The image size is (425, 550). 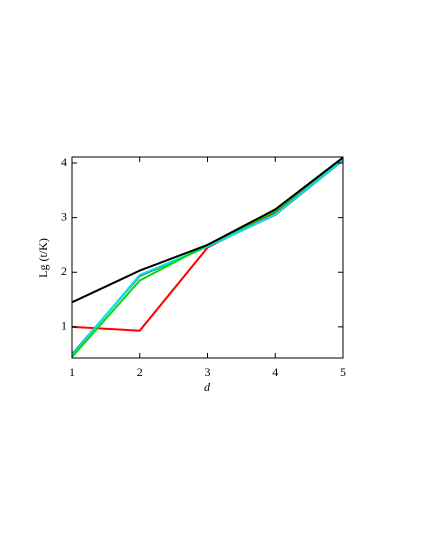 I want to click on x-tick-label: 3, so click(x=208, y=372).